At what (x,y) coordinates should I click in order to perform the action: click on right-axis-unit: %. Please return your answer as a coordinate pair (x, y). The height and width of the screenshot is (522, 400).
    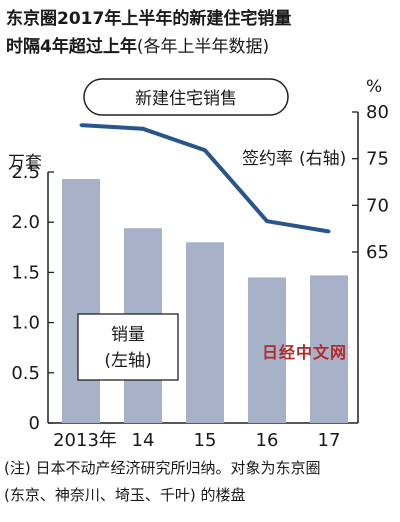
    Looking at the image, I should click on (374, 87).